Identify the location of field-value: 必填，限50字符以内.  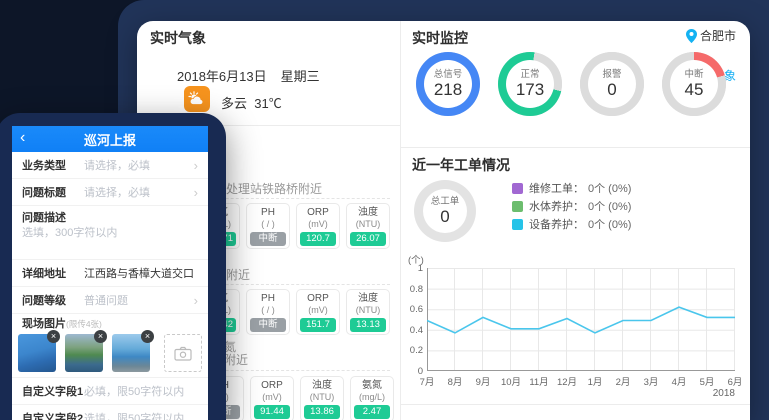
(134, 392).